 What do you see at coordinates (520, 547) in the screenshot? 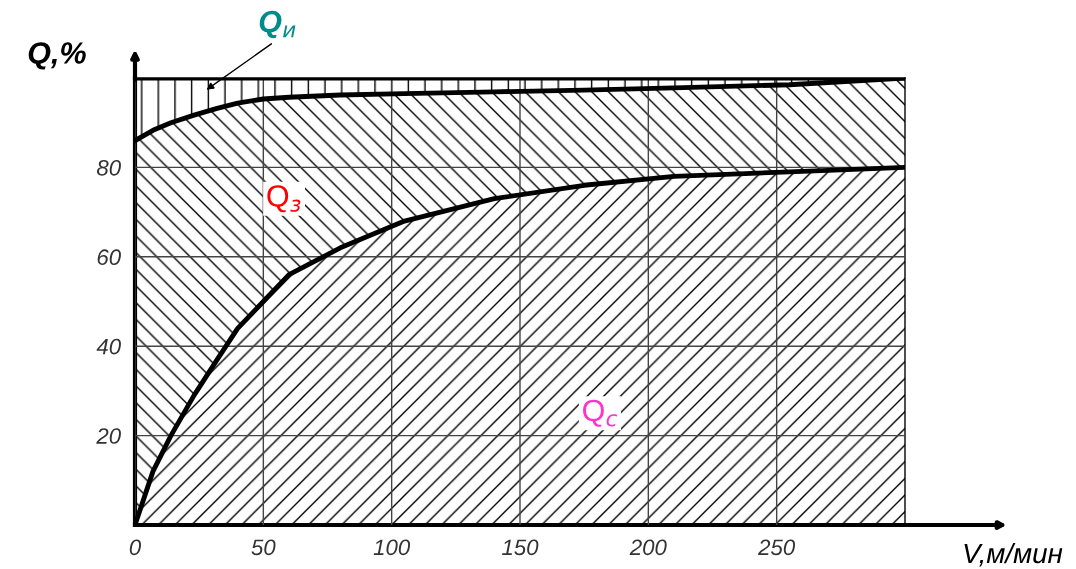
I see `x-tick-label: 150` at bounding box center [520, 547].